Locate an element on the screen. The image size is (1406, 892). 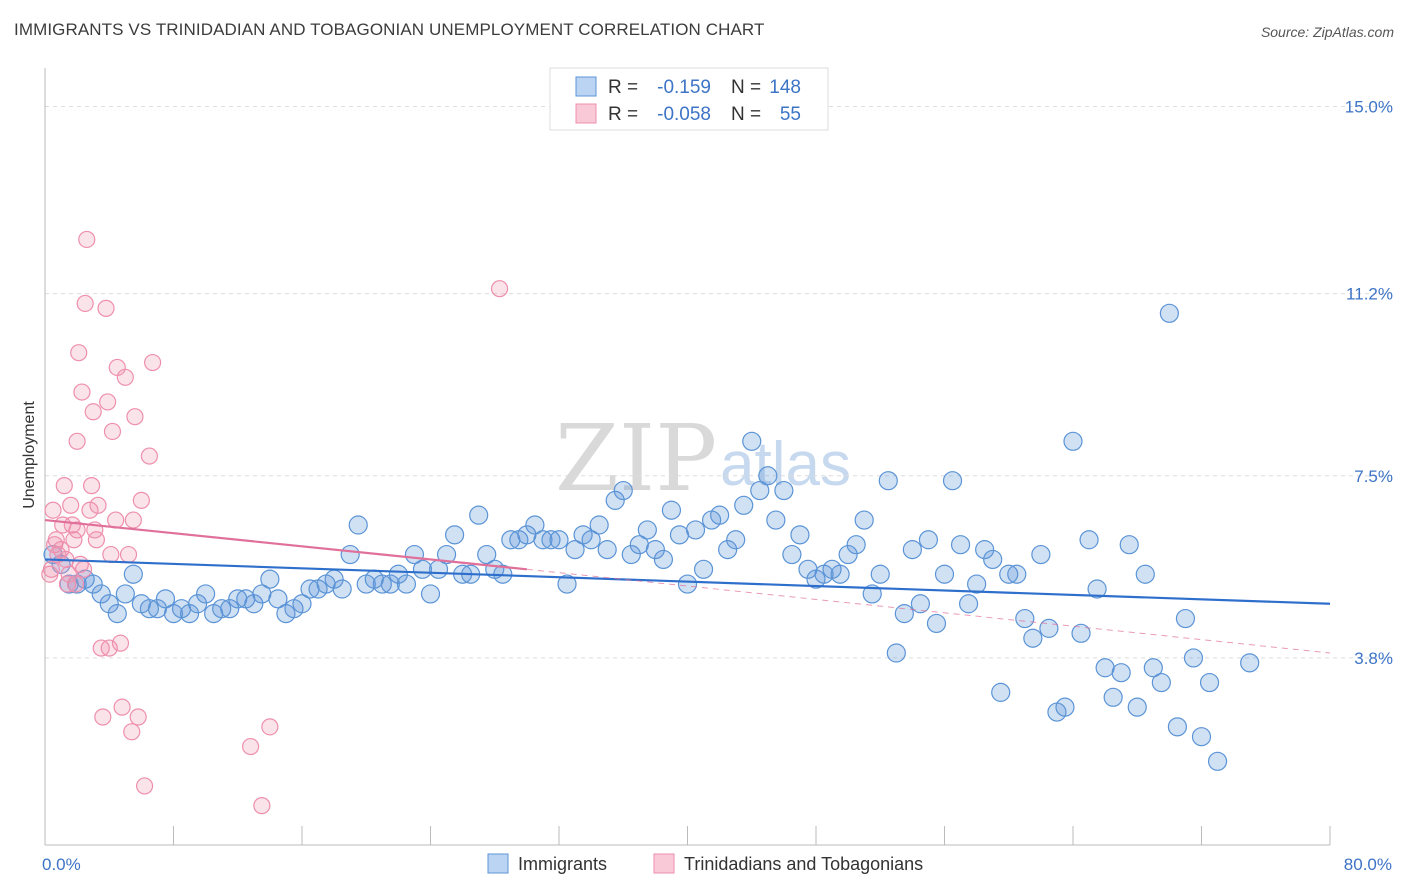
trinidadians-trend-extension is located at coordinates (928, 611).